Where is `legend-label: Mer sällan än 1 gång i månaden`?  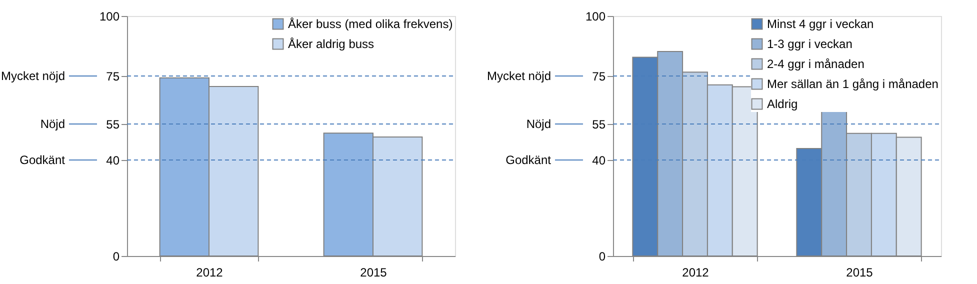
legend-label: Mer sällan än 1 gång i månaden is located at coordinates (852, 84).